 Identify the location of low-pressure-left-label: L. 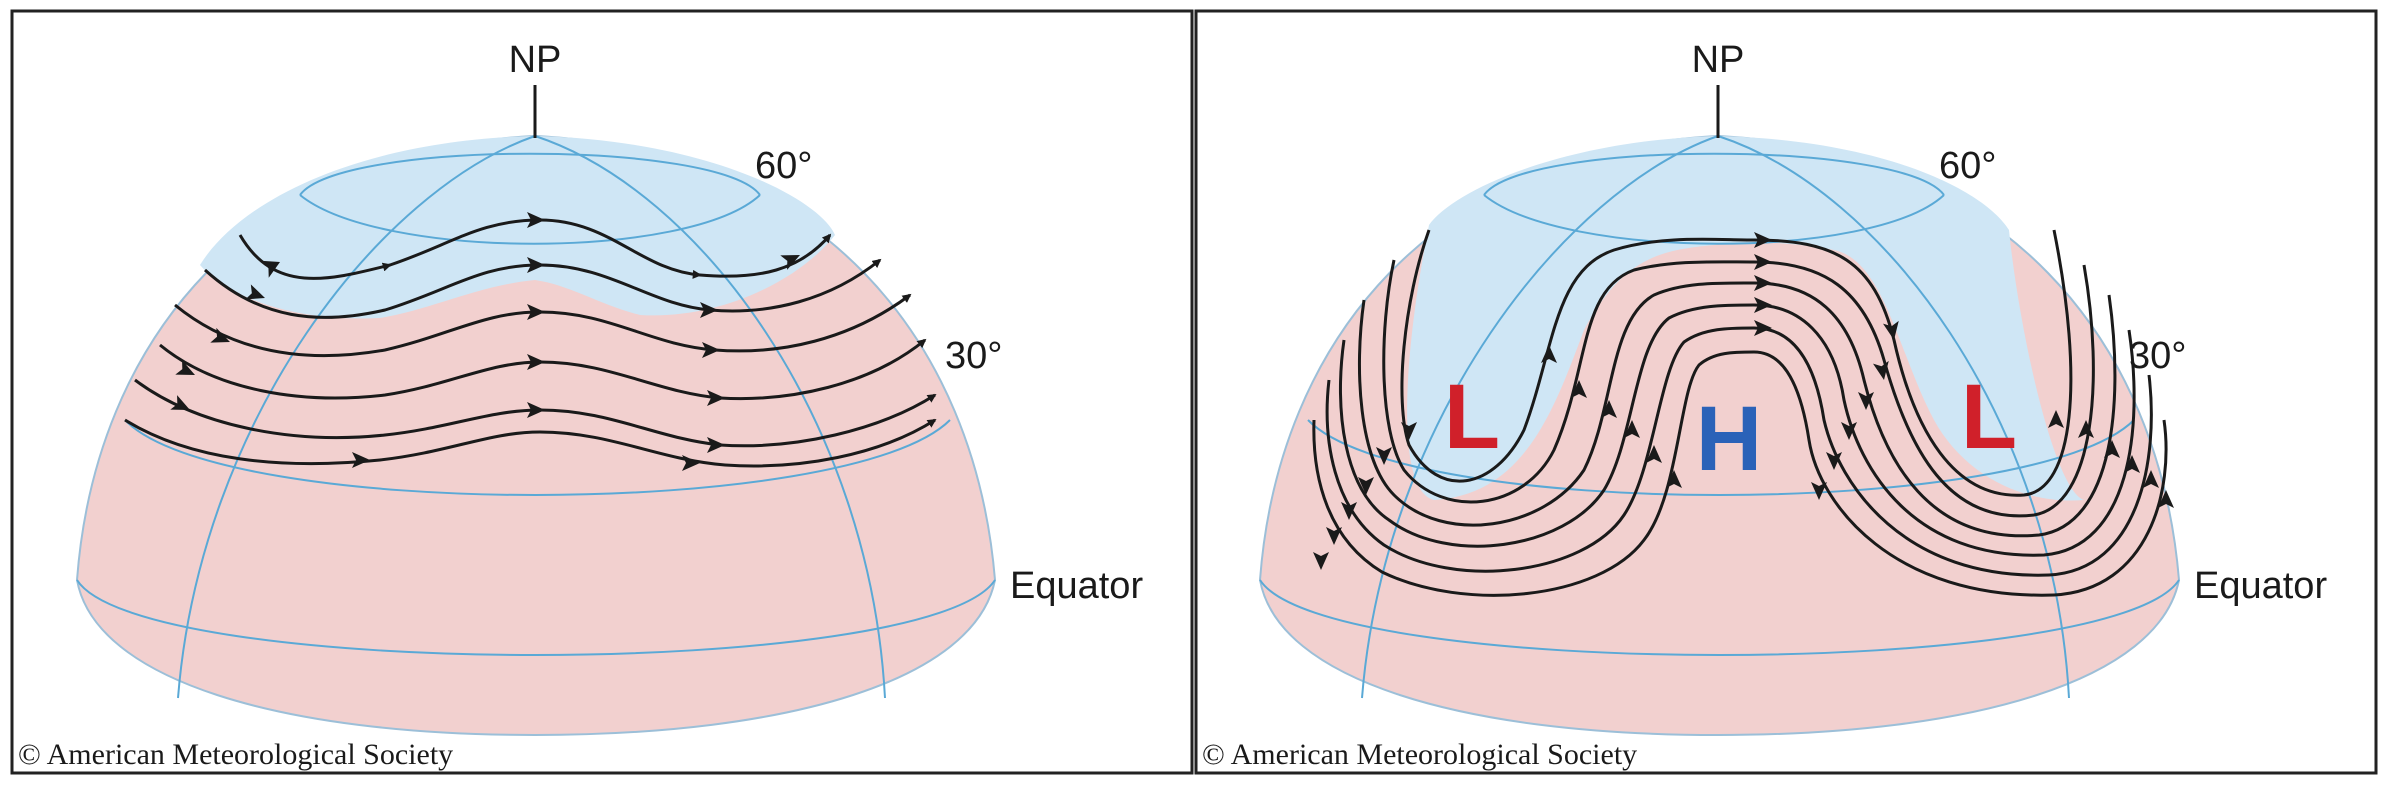
(1472, 417).